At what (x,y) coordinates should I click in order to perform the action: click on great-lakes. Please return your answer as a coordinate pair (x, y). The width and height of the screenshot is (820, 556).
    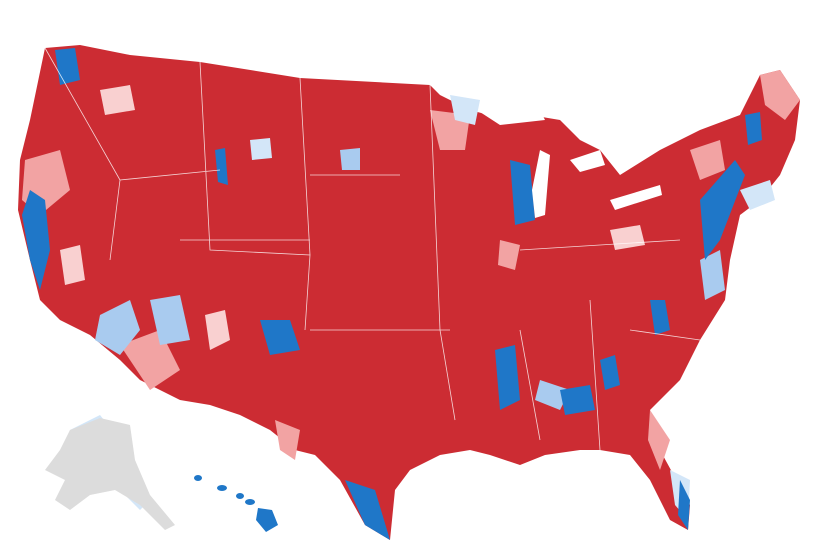
    Looking at the image, I should click on (571, 164).